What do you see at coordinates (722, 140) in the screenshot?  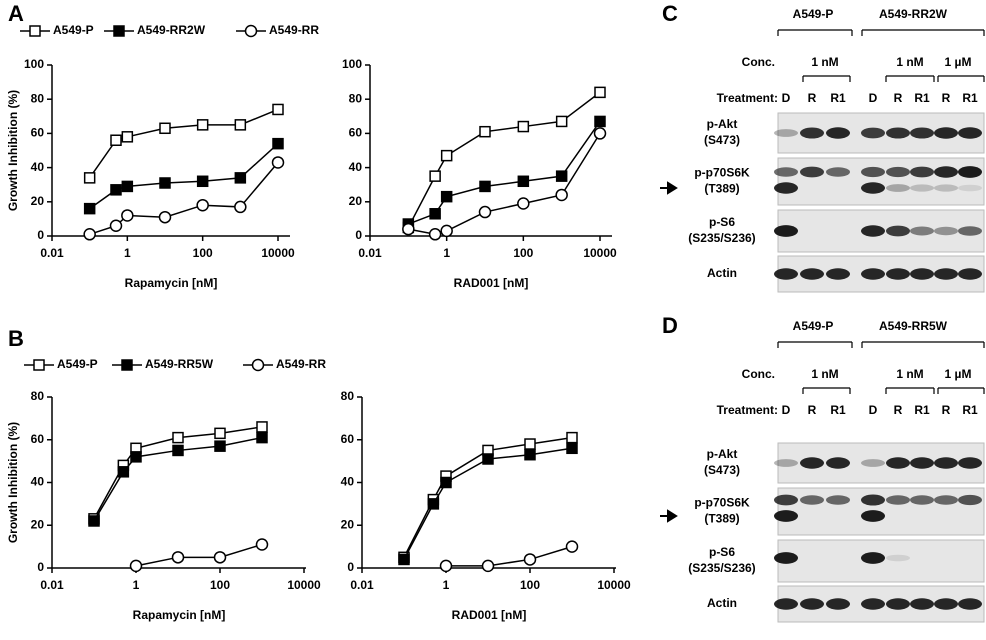 I see `row-label: (S473)` at bounding box center [722, 140].